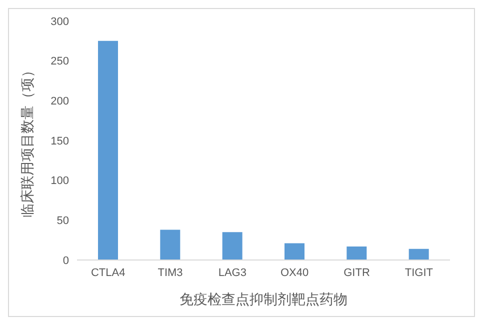 The width and height of the screenshot is (481, 323). Describe the element at coordinates (59, 141) in the screenshot. I see `y-tick-label: 150` at that location.